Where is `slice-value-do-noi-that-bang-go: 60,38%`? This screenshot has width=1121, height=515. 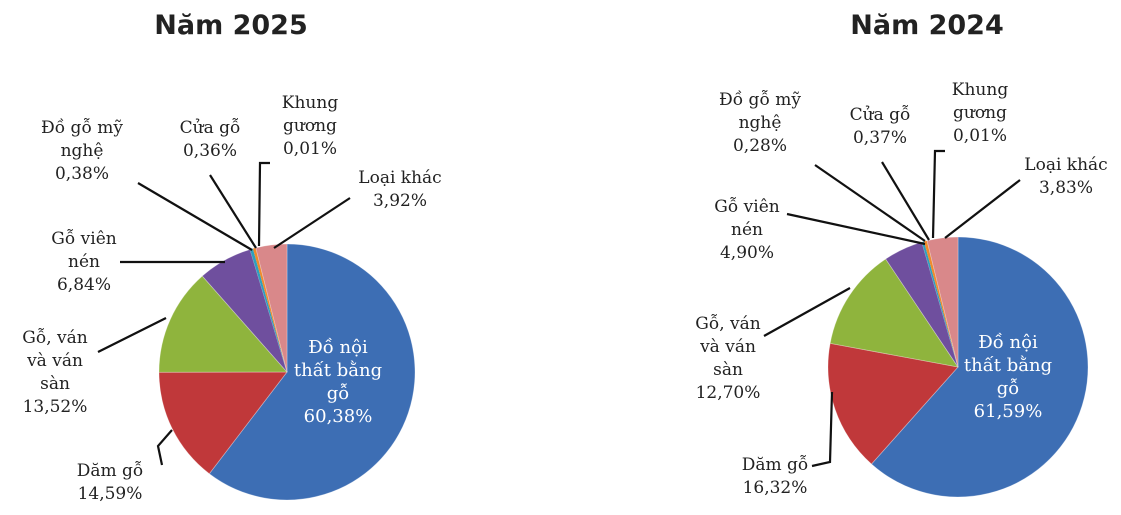 slice-value-do-noi-that-bang-go: 60,38% is located at coordinates (338, 416).